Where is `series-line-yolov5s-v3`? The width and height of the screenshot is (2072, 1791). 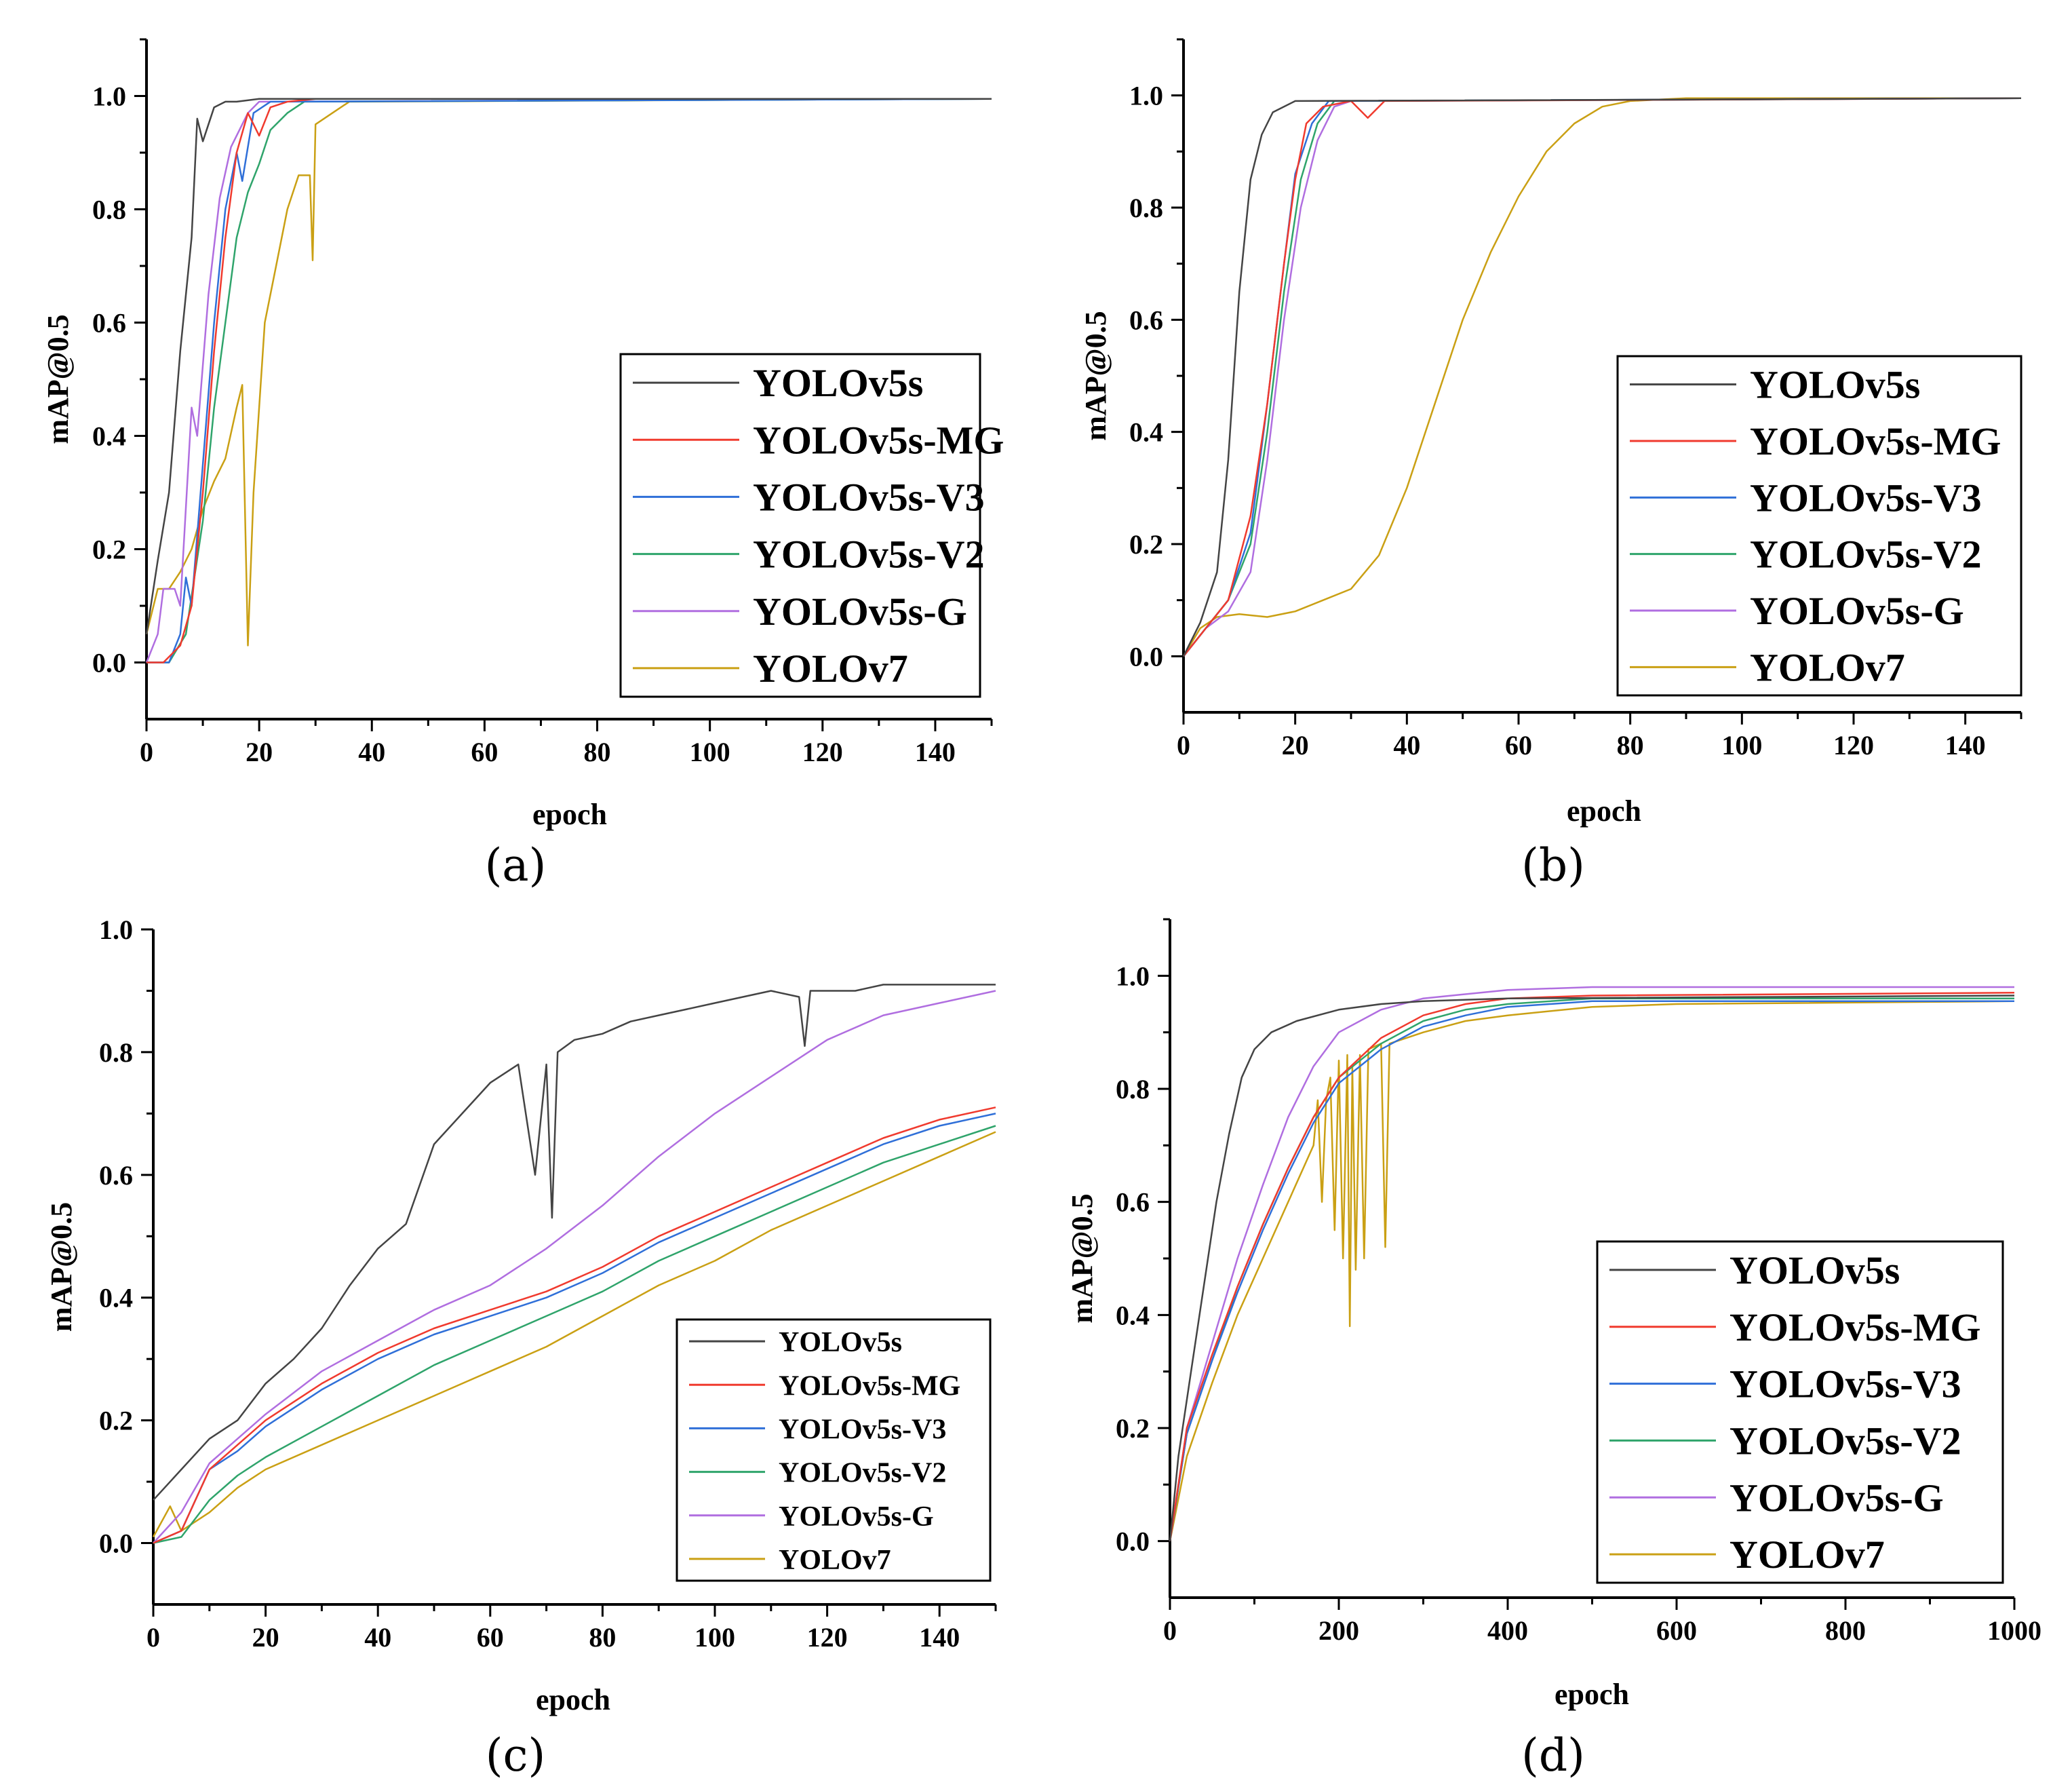 series-line-yolov5s-v3 is located at coordinates (569, 381).